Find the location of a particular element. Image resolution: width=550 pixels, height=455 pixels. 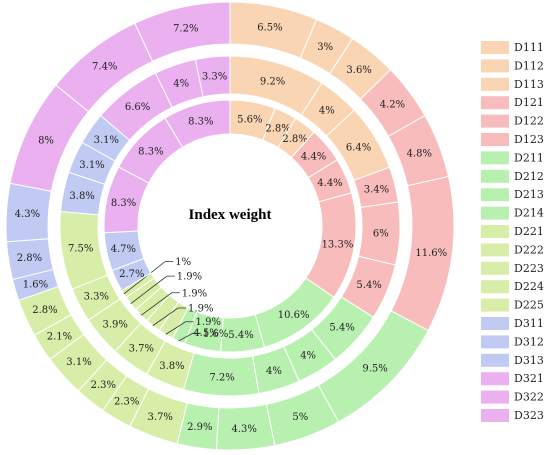

legend-label-7: D211 is located at coordinates (529, 157).